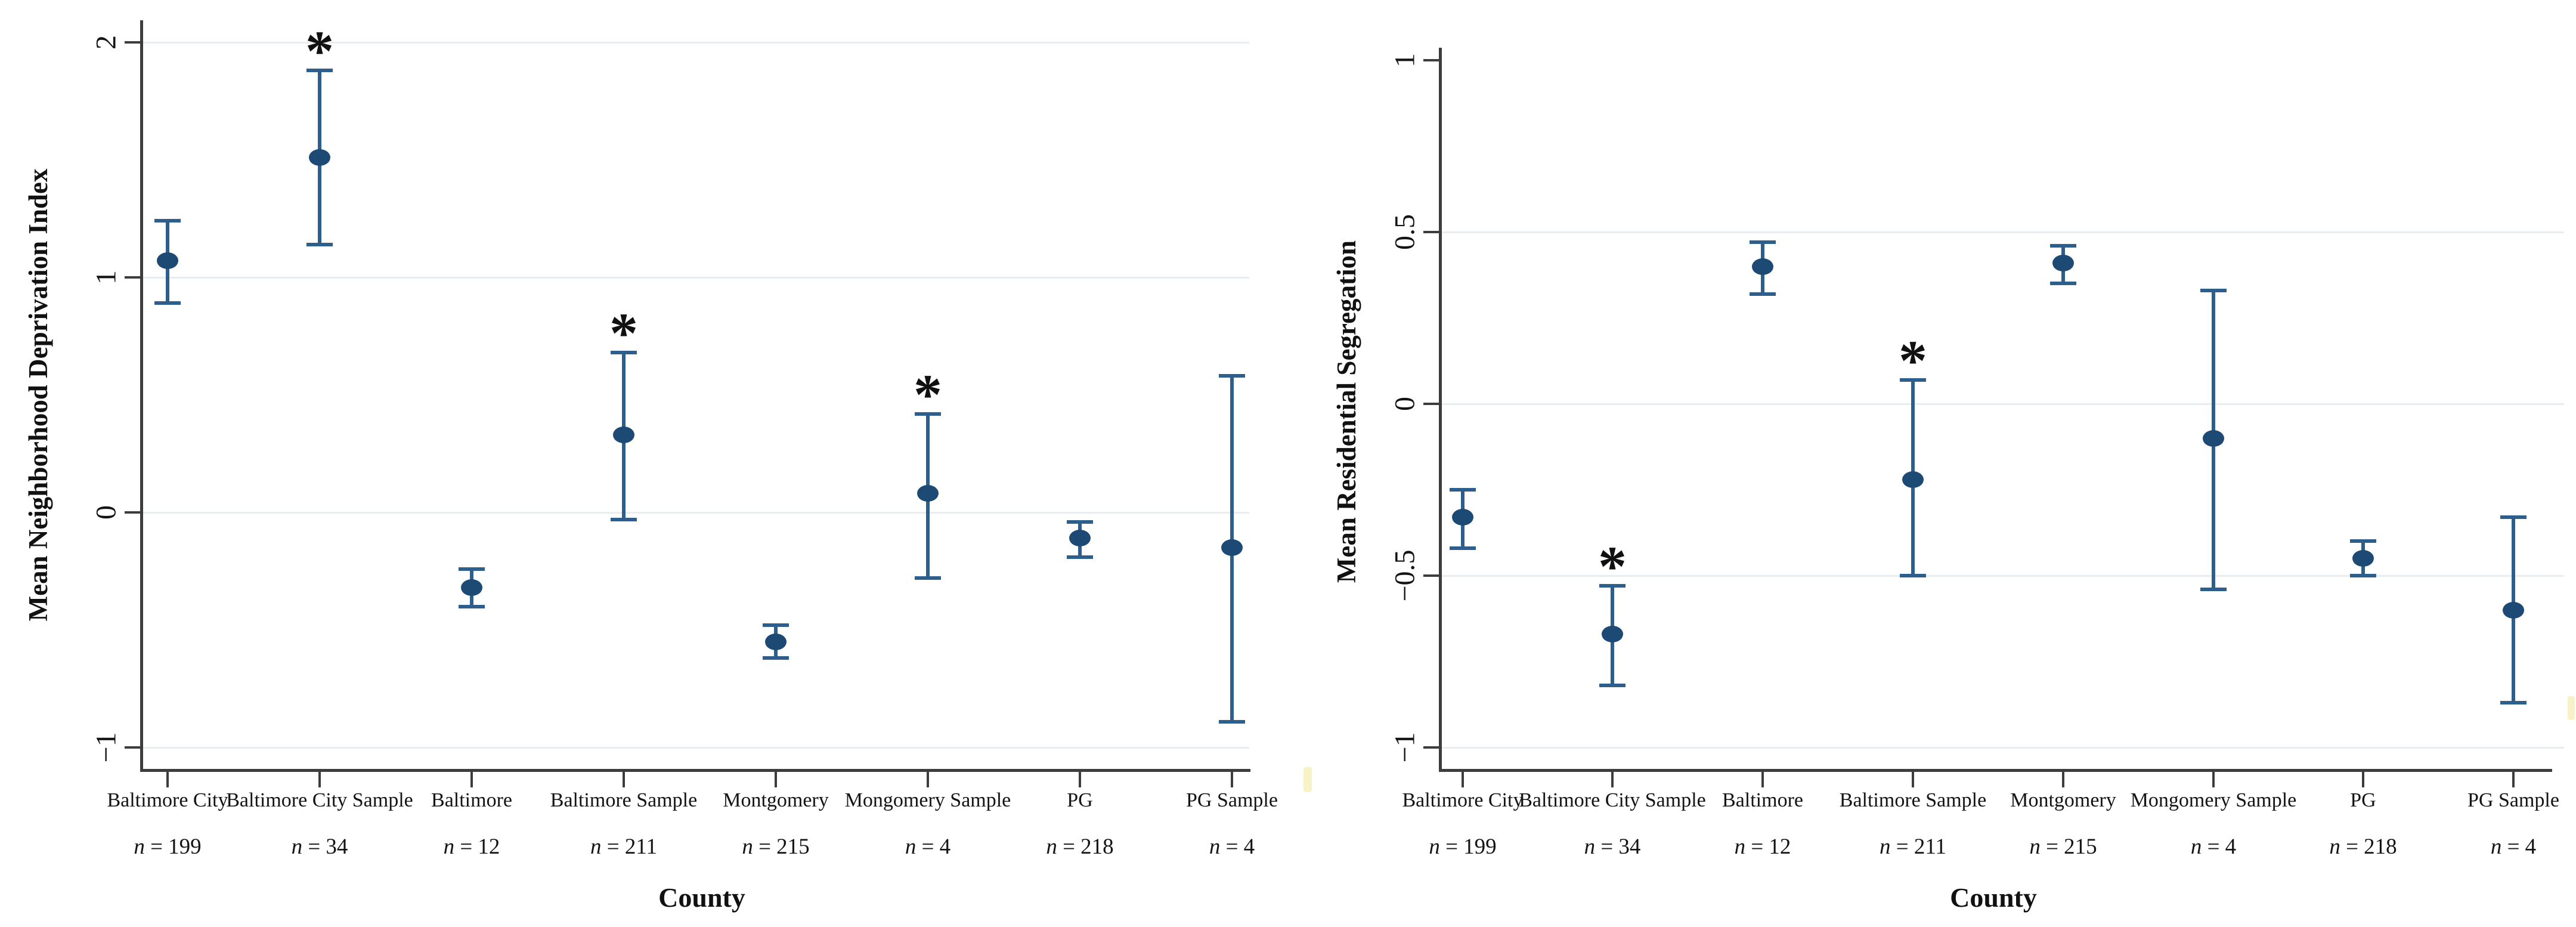  What do you see at coordinates (1441, 410) in the screenshot?
I see `y-axis-line` at bounding box center [1441, 410].